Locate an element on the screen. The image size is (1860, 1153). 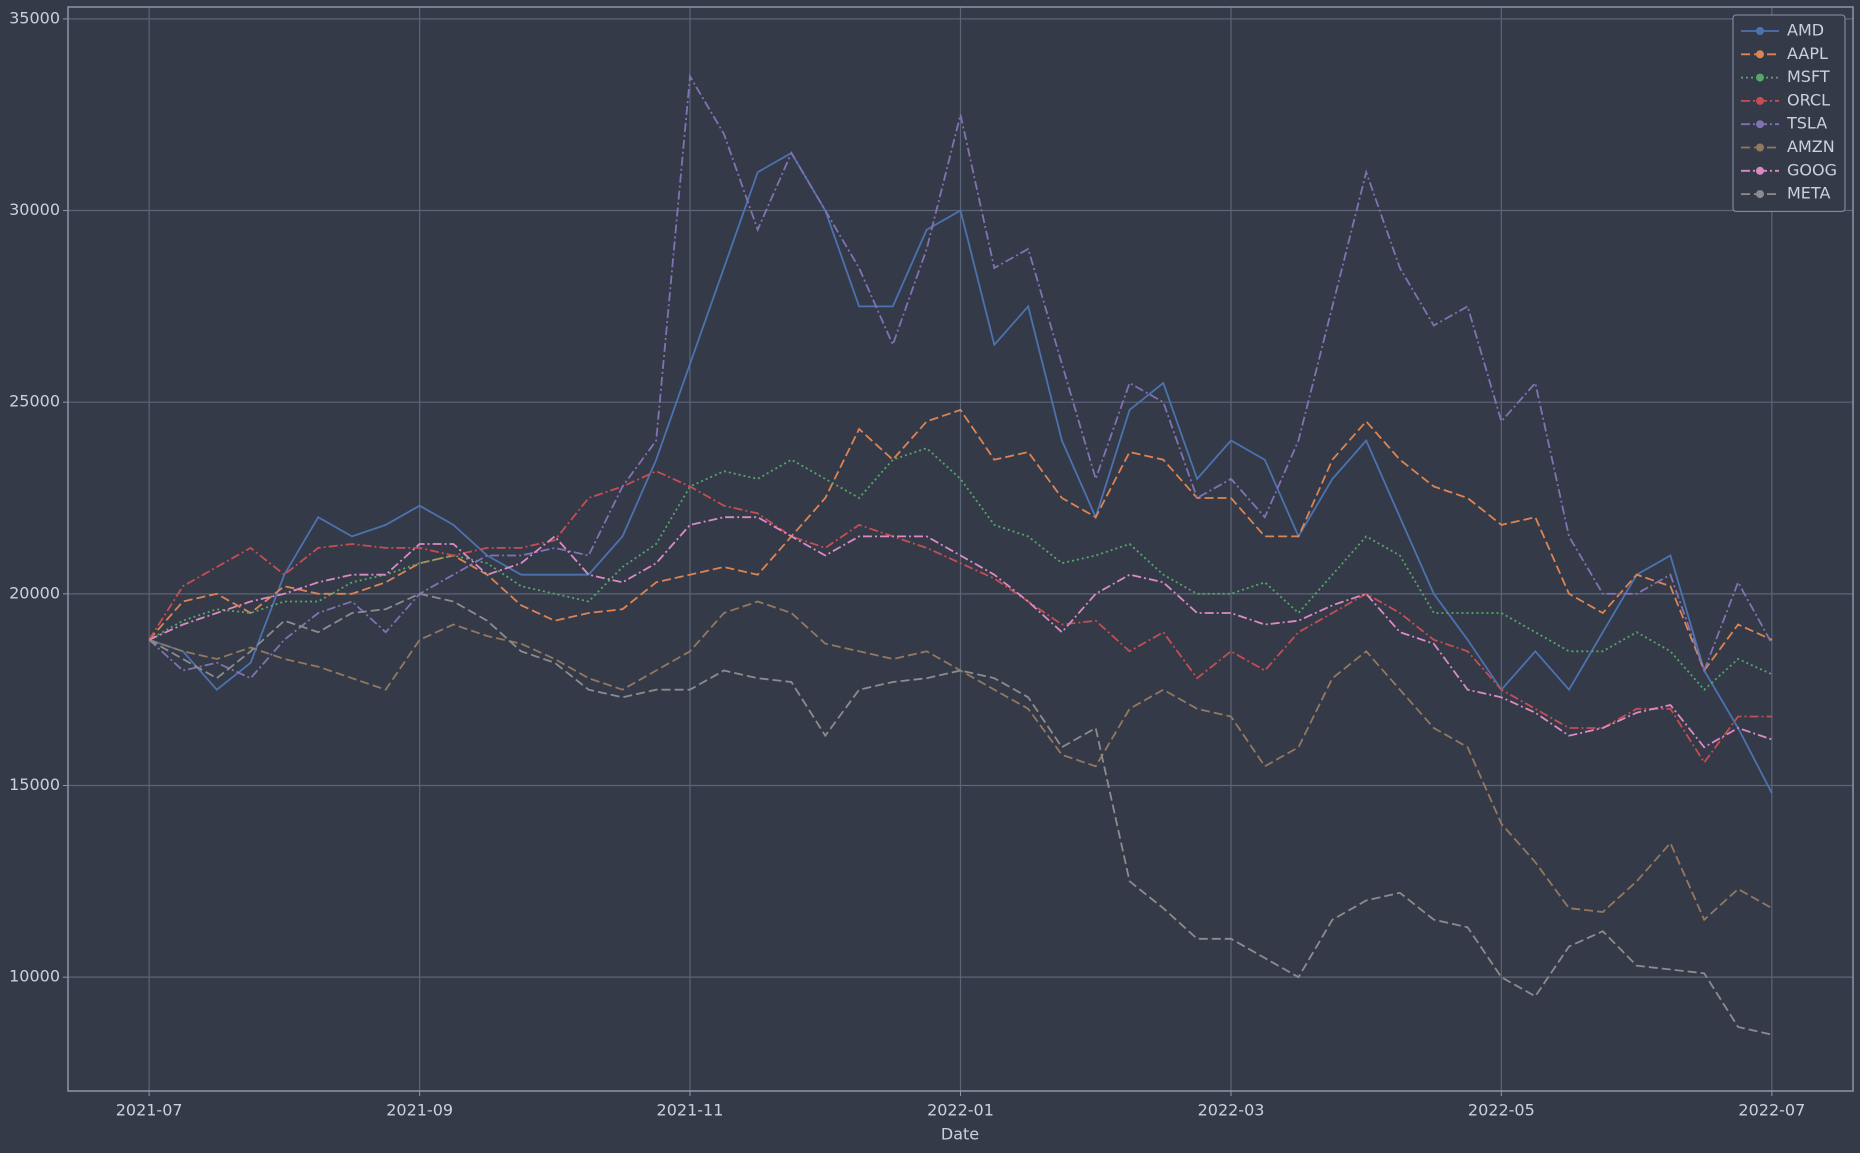
legend: AMD AAPL MSFT ORCL TSLA AMZN GOOG META is located at coordinates (1789, 113).